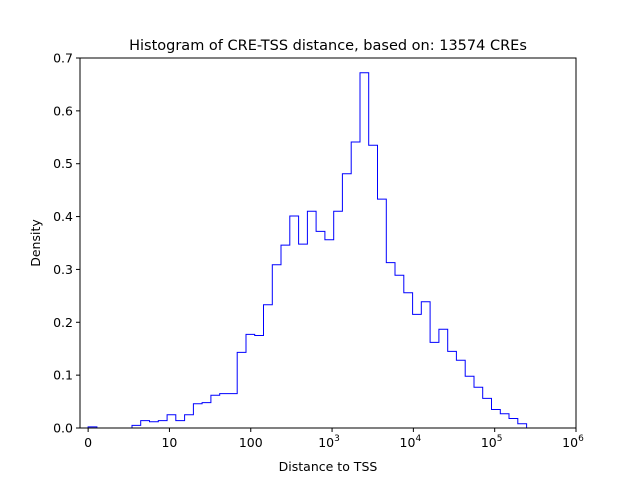  What do you see at coordinates (251, 442) in the screenshot?
I see `x-tick-label: 100` at bounding box center [251, 442].